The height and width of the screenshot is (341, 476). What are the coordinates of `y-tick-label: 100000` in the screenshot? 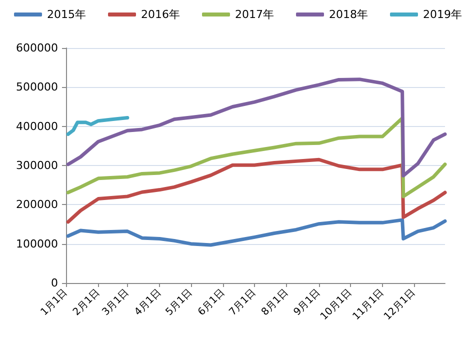 It's located at (37, 243).